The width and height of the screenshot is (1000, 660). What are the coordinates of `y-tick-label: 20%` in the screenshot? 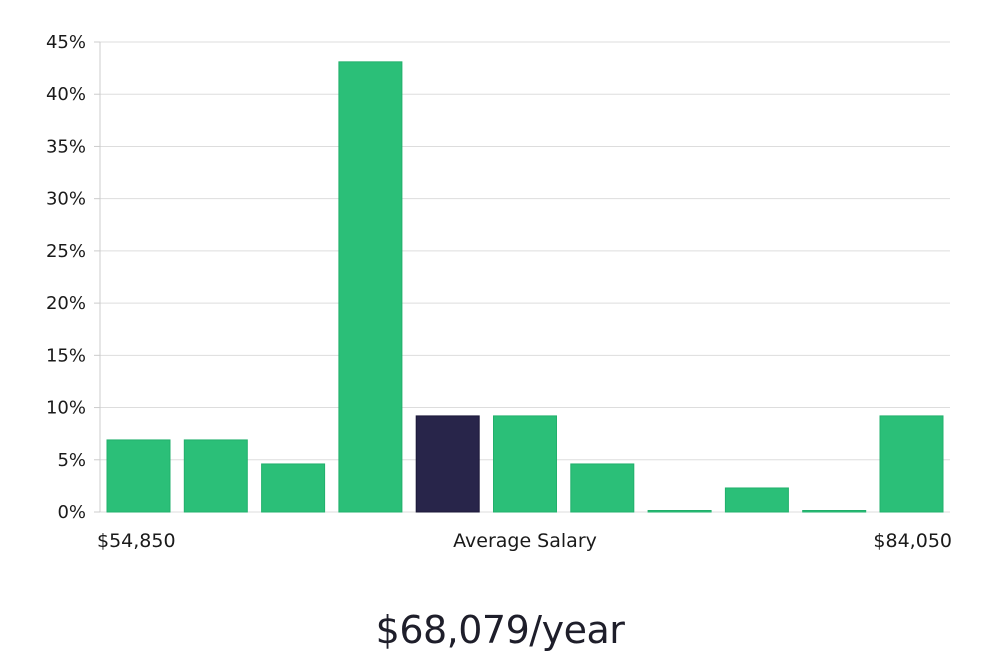 It's located at (66, 303).